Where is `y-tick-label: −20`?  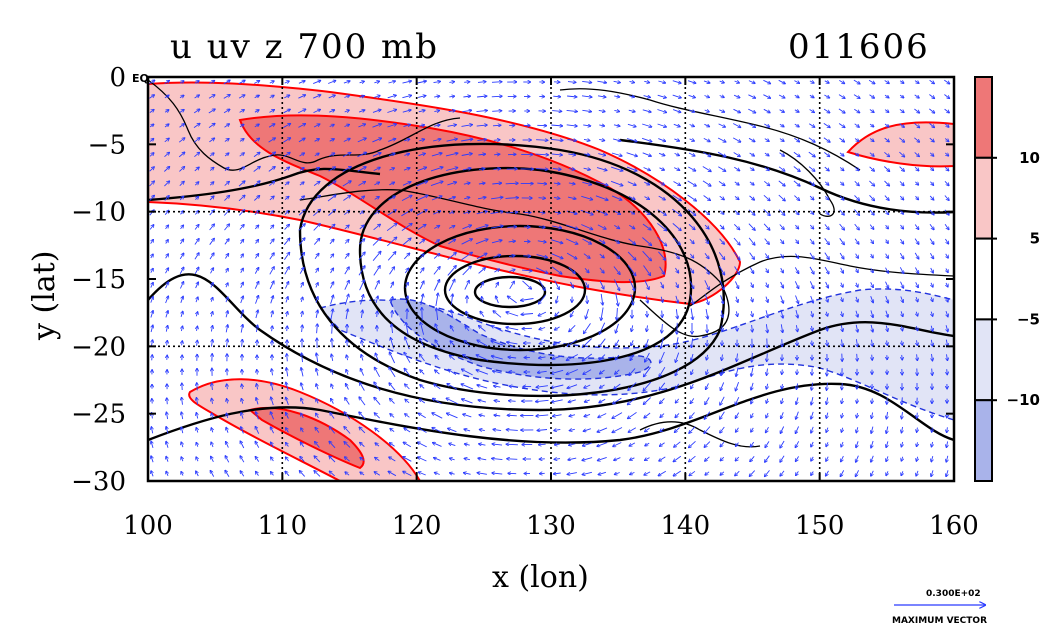 y-tick-label: −20 is located at coordinates (98, 347).